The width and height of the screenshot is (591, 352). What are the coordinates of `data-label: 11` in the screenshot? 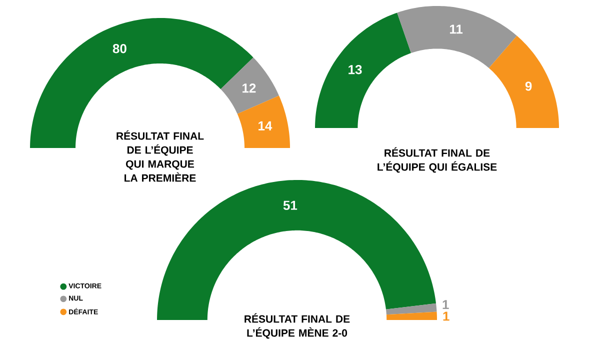 It's located at (456, 29).